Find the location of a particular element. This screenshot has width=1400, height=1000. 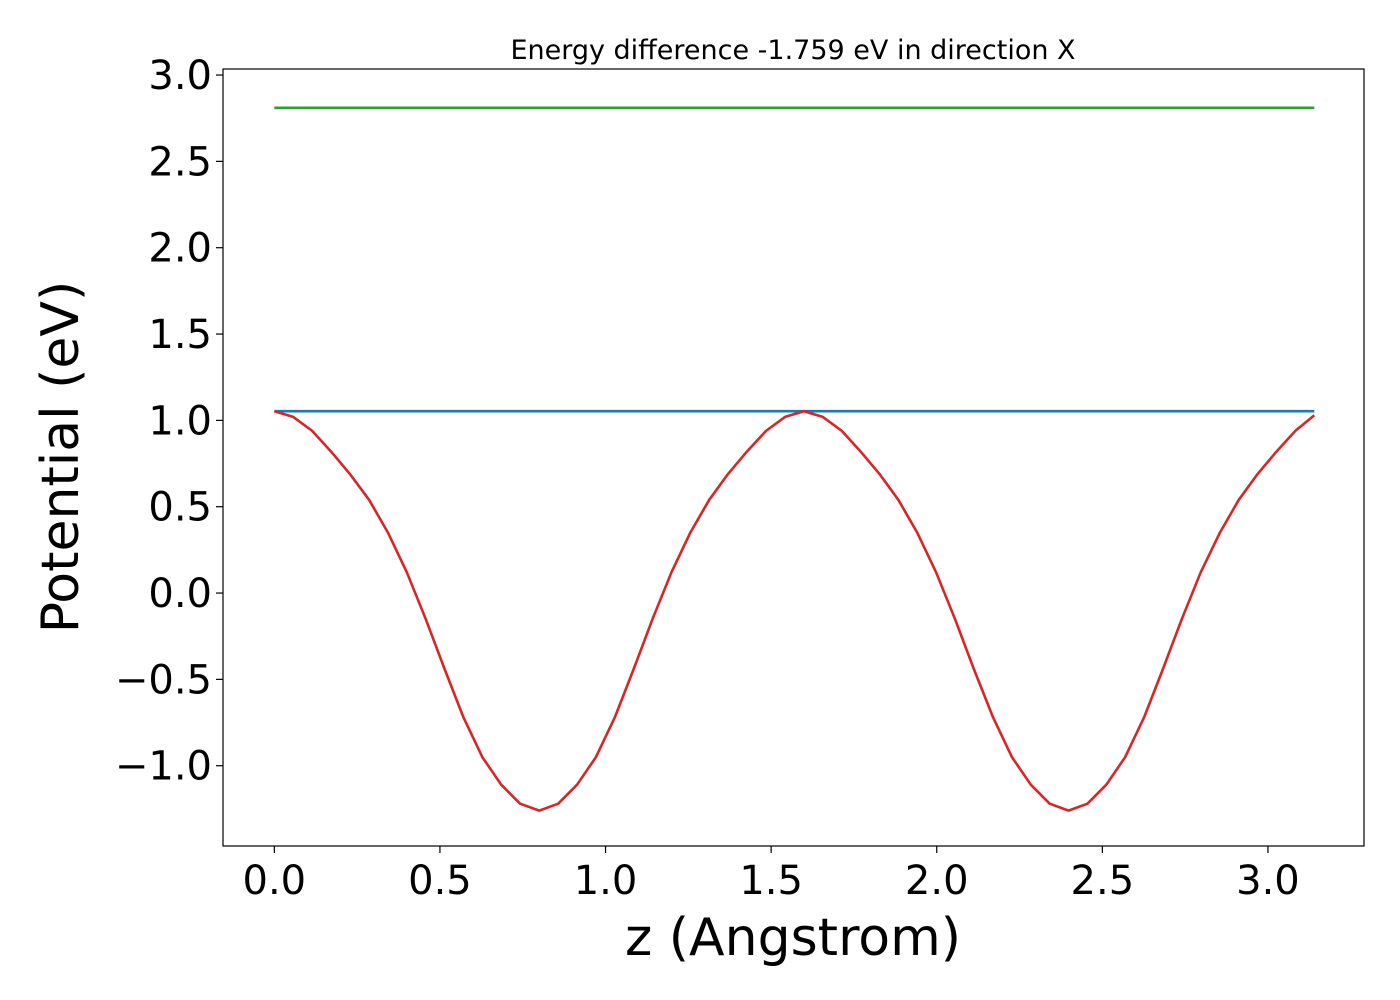

y-tick-label: 0.0 is located at coordinates (180, 594).